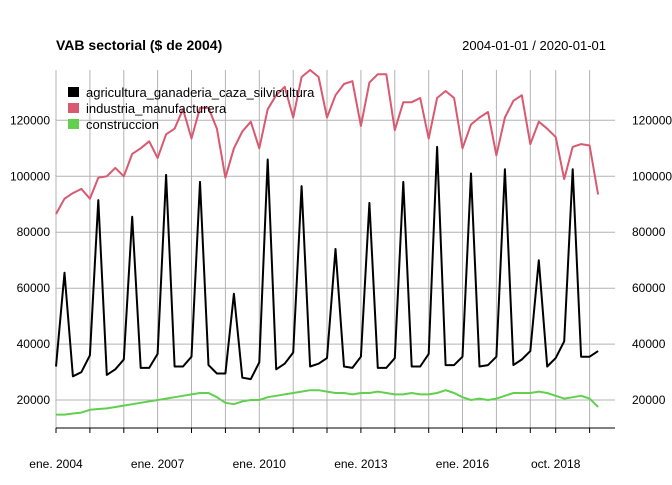 This screenshot has width=672, height=485. I want to click on legend-label: industria_manufacturera, so click(156, 108).